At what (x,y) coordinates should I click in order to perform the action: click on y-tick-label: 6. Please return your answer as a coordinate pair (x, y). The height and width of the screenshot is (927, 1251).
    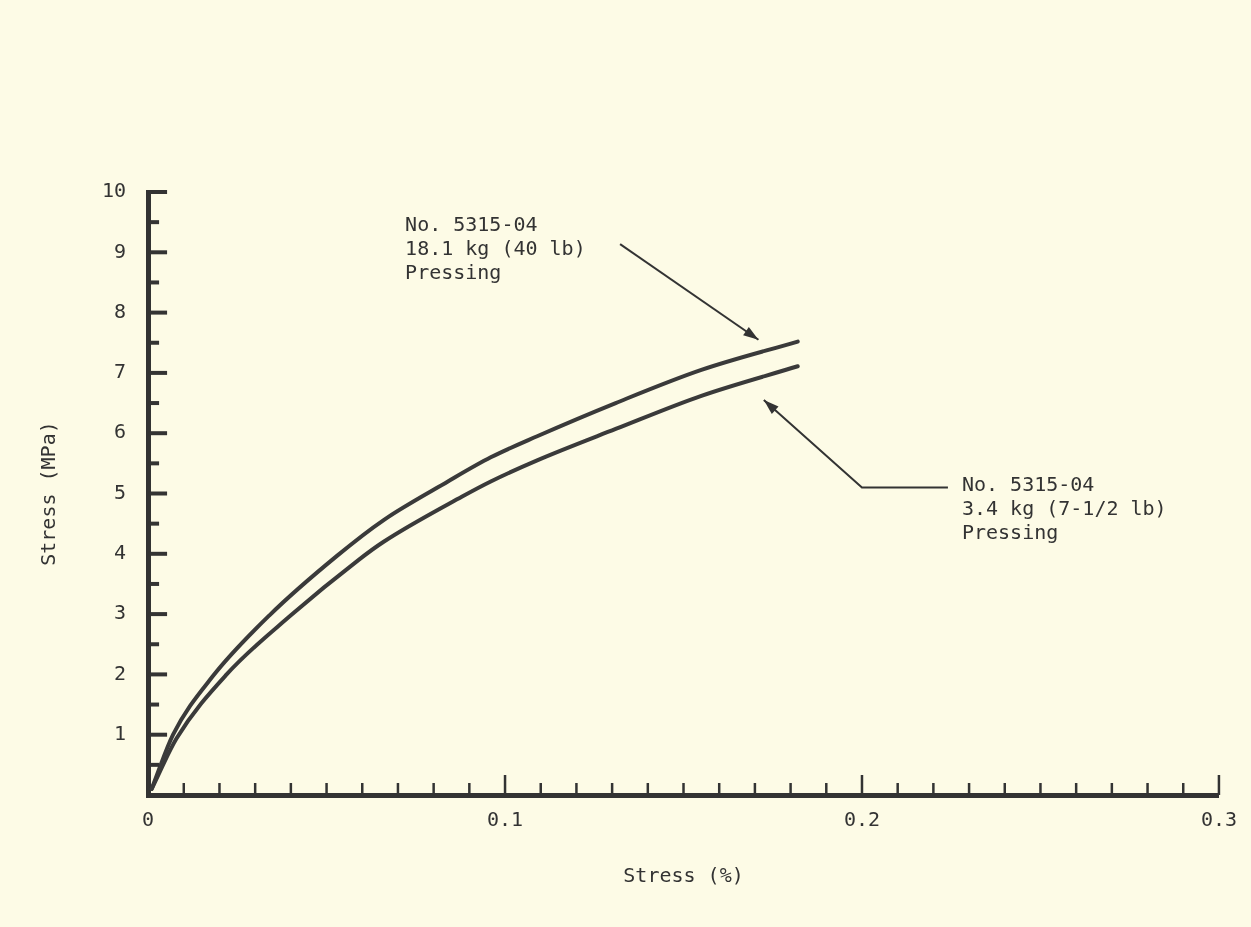
    Looking at the image, I should click on (120, 431).